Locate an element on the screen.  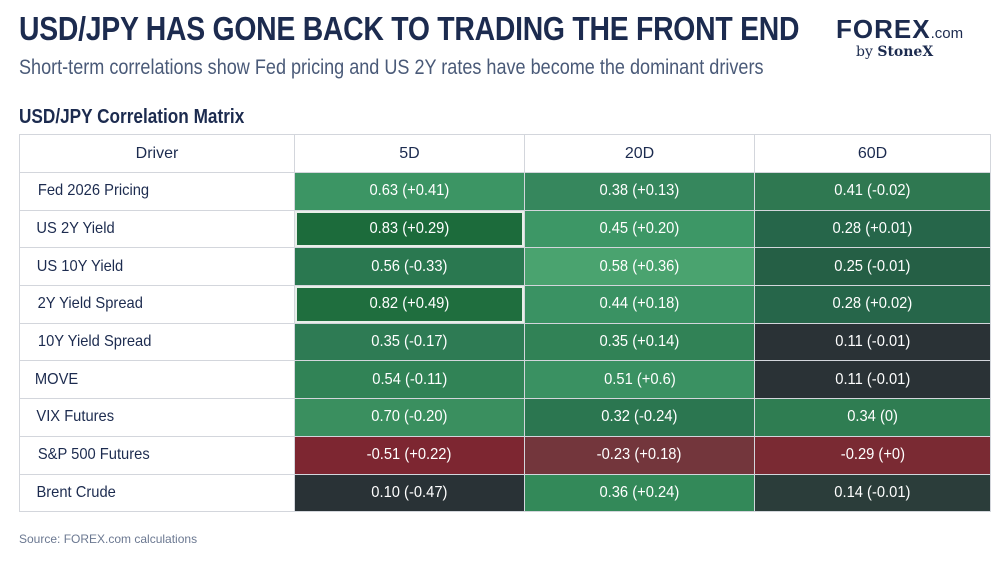
correlation-value: 0.63 (+0.41) is located at coordinates (409, 191).